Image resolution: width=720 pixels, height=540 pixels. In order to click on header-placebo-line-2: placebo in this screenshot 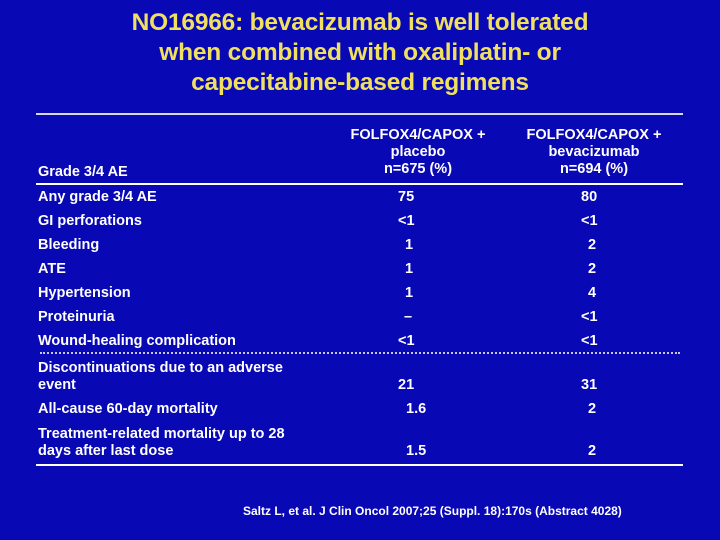, I will do `click(418, 152)`.